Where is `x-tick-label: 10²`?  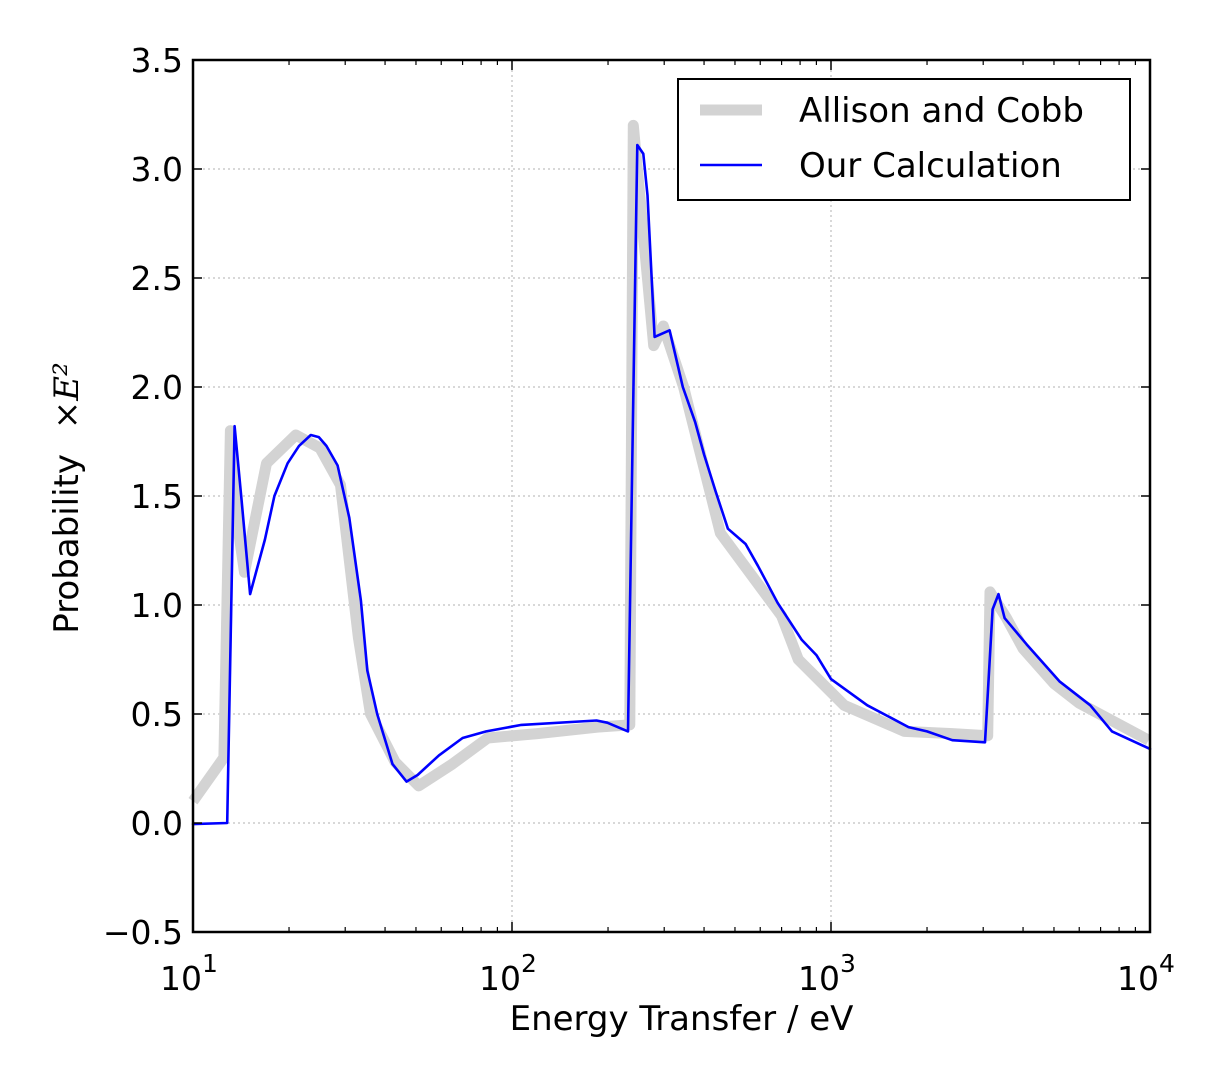
x-tick-label: 10² is located at coordinates (508, 973).